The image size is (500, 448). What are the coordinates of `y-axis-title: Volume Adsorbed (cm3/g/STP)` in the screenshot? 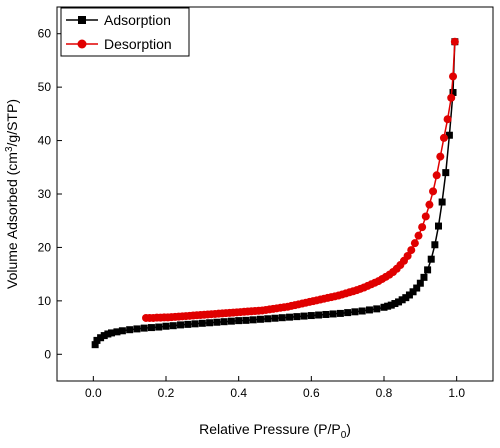 It's located at (12, 194).